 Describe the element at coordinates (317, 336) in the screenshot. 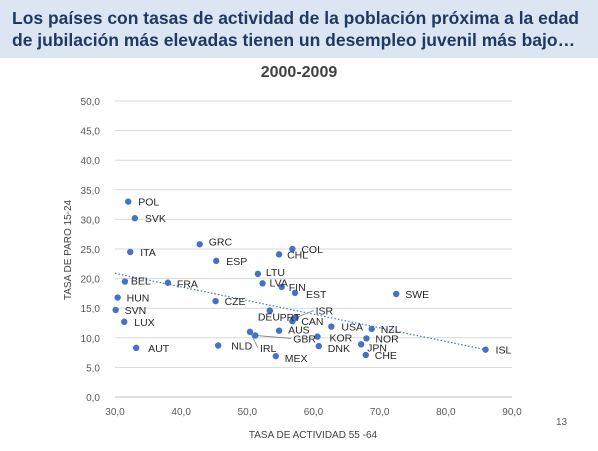

I see `data-point-kor` at that location.